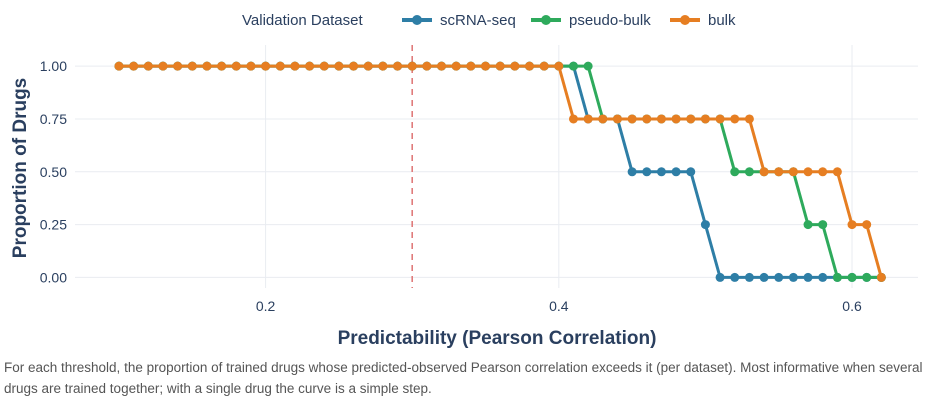 This screenshot has width=940, height=401. I want to click on y-axis-title: Proportion of Drugs, so click(20, 168).